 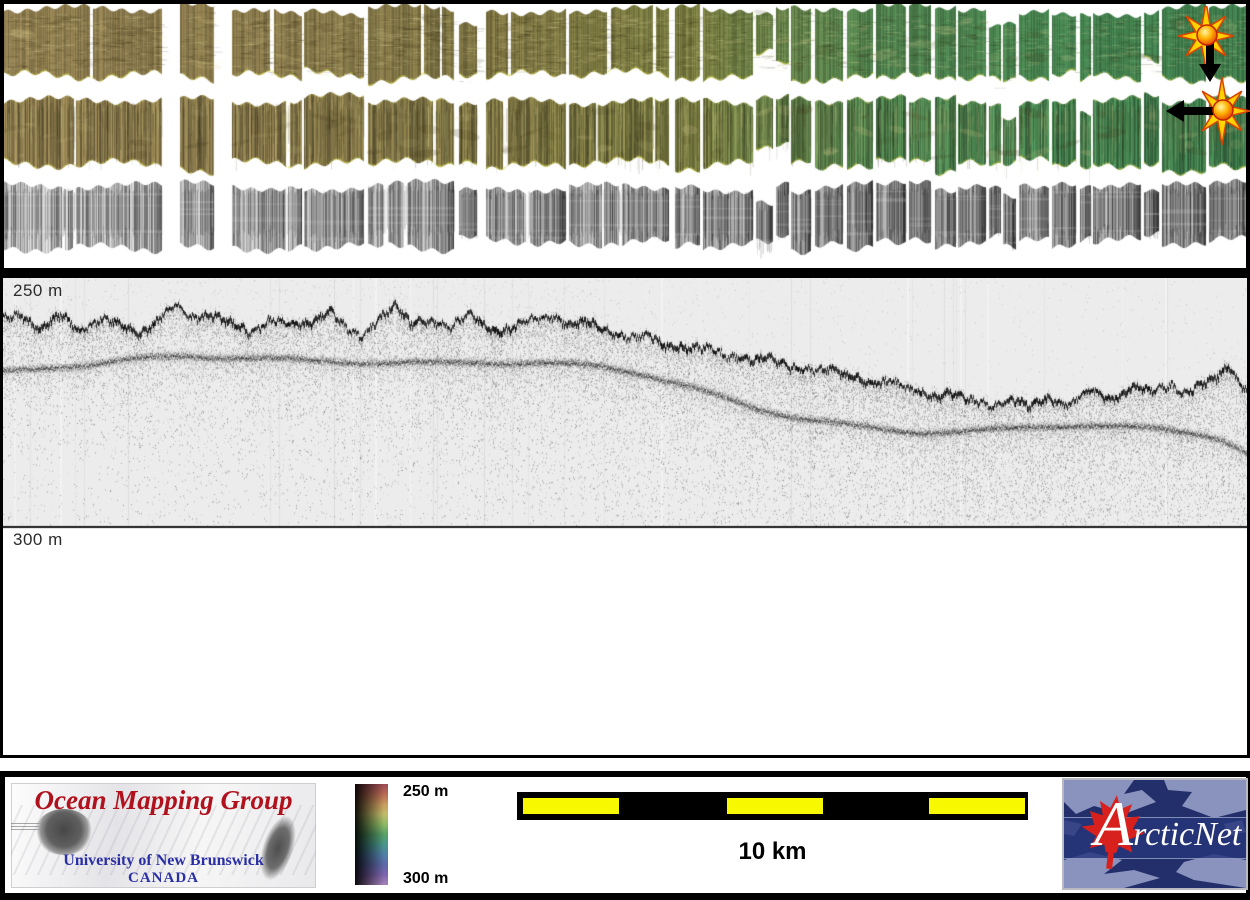 I want to click on towfish-wake-icon, so click(x=28, y=827).